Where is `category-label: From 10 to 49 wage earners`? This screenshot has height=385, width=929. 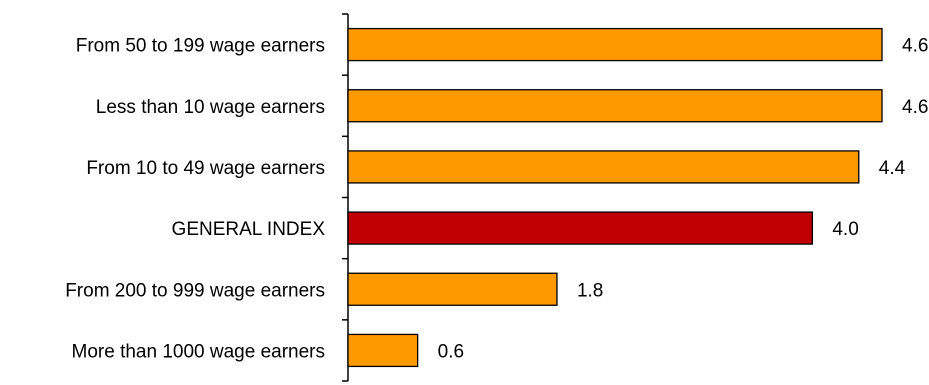
category-label: From 10 to 49 wage earners is located at coordinates (205, 168).